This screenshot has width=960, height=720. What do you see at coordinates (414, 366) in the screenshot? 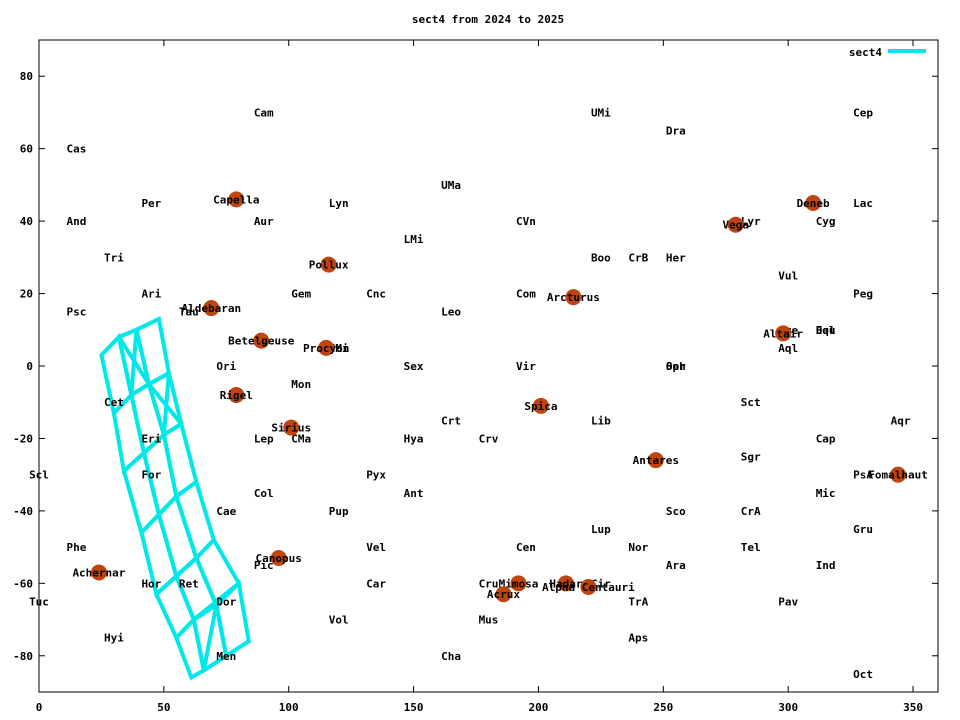
I see `constellation-label: Sex` at bounding box center [414, 366].